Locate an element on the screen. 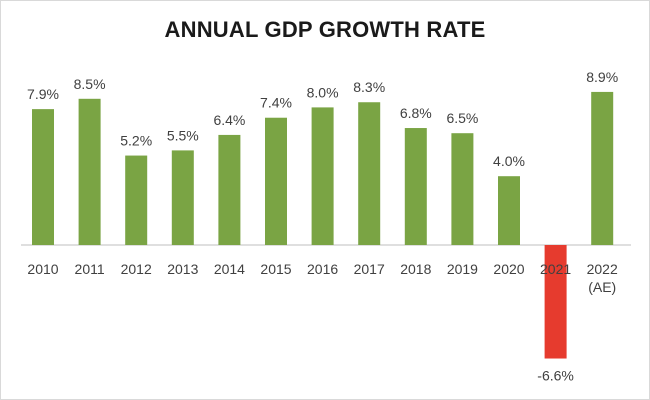 The width and height of the screenshot is (650, 400). bar-2022 is located at coordinates (602, 168).